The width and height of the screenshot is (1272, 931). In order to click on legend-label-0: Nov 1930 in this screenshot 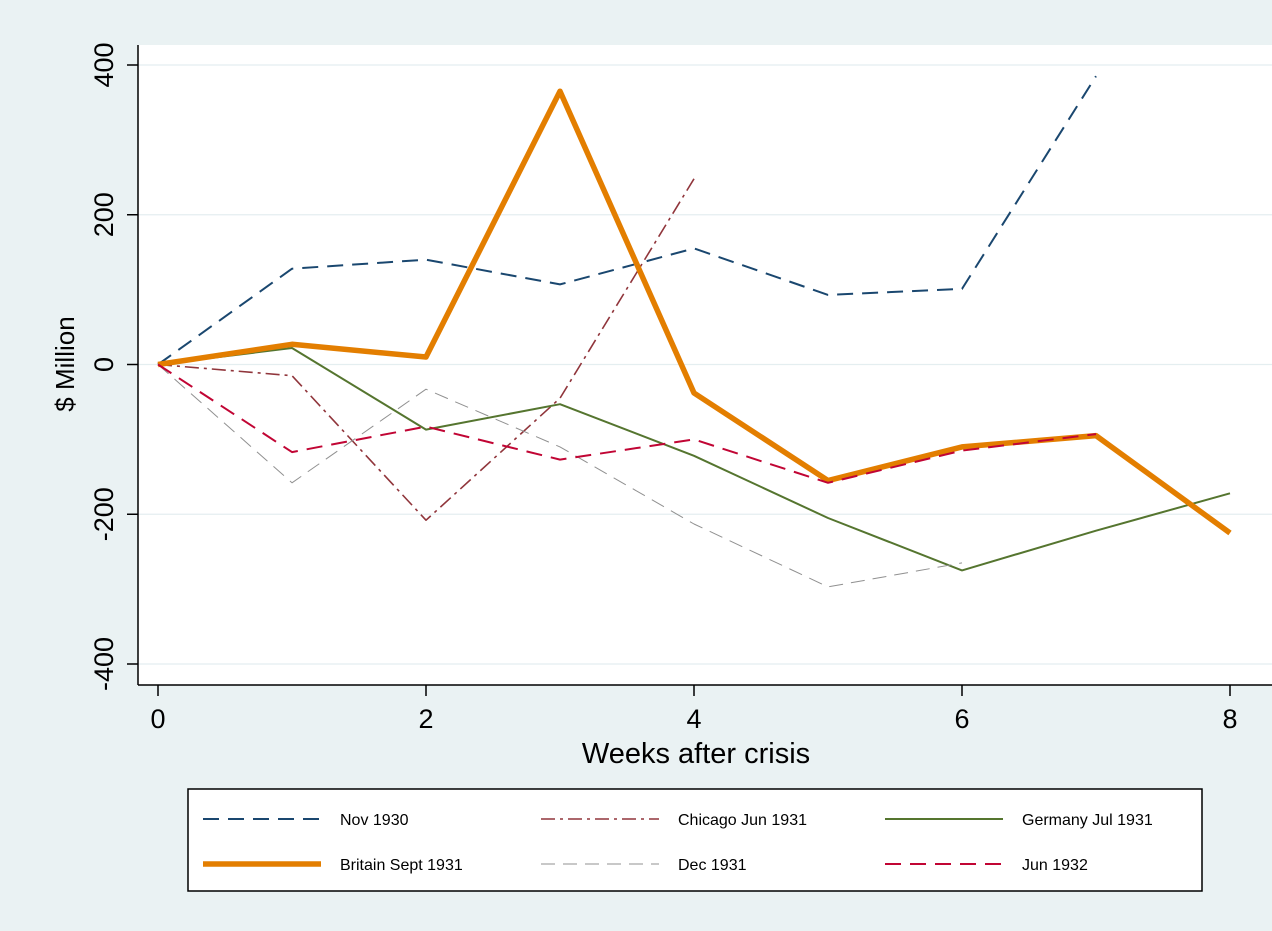, I will do `click(374, 820)`.